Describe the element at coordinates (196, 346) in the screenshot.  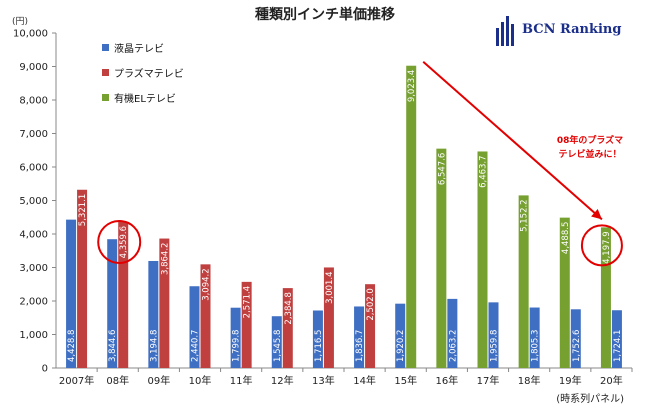
I see `bar-data-label: 2,440.7` at that location.